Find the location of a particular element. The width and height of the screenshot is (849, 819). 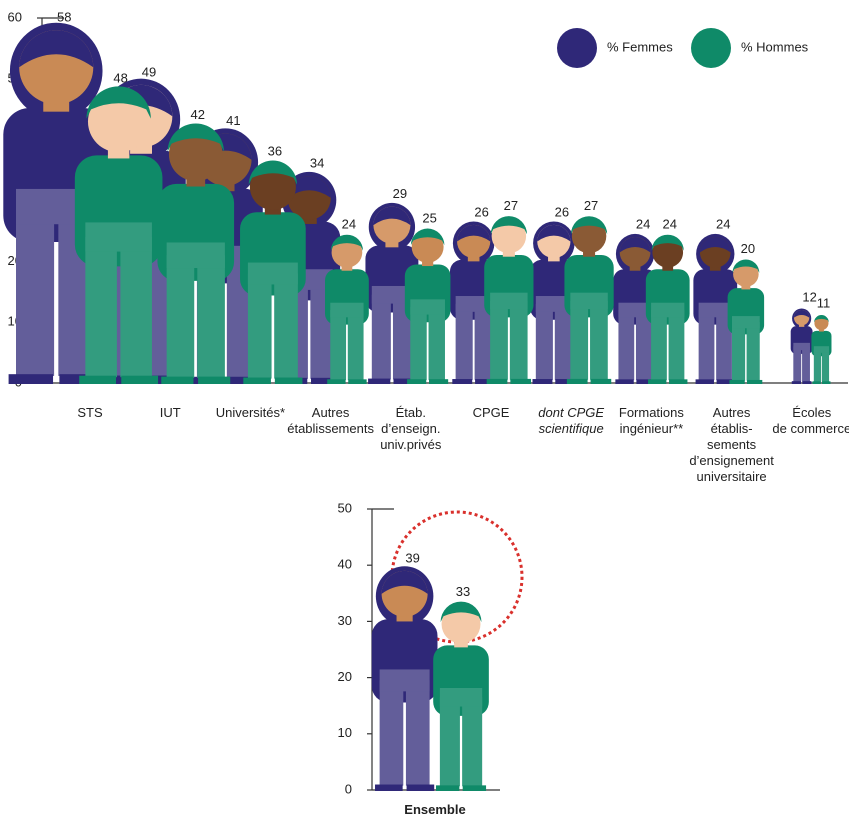

value-label: 49 is located at coordinates (149, 71).